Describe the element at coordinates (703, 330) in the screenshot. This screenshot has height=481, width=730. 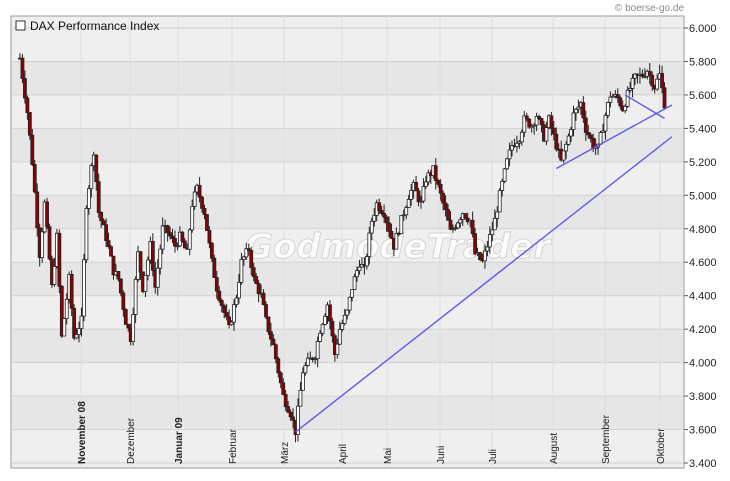
I see `y-tick-label: 4.200` at that location.